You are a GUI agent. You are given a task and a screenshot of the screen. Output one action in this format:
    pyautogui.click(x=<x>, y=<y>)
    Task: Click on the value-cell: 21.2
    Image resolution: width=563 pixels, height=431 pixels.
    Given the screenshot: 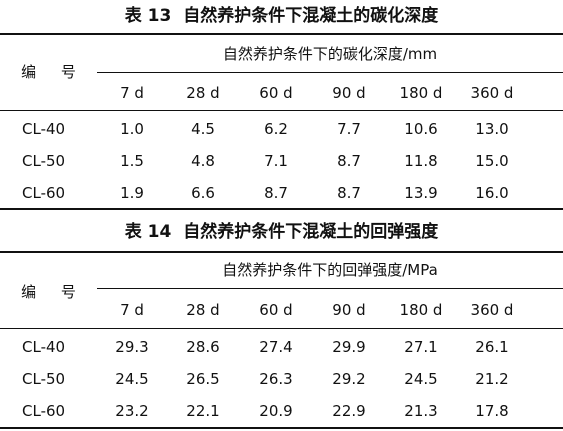 What is the action you would take?
    pyautogui.click(x=492, y=379)
    